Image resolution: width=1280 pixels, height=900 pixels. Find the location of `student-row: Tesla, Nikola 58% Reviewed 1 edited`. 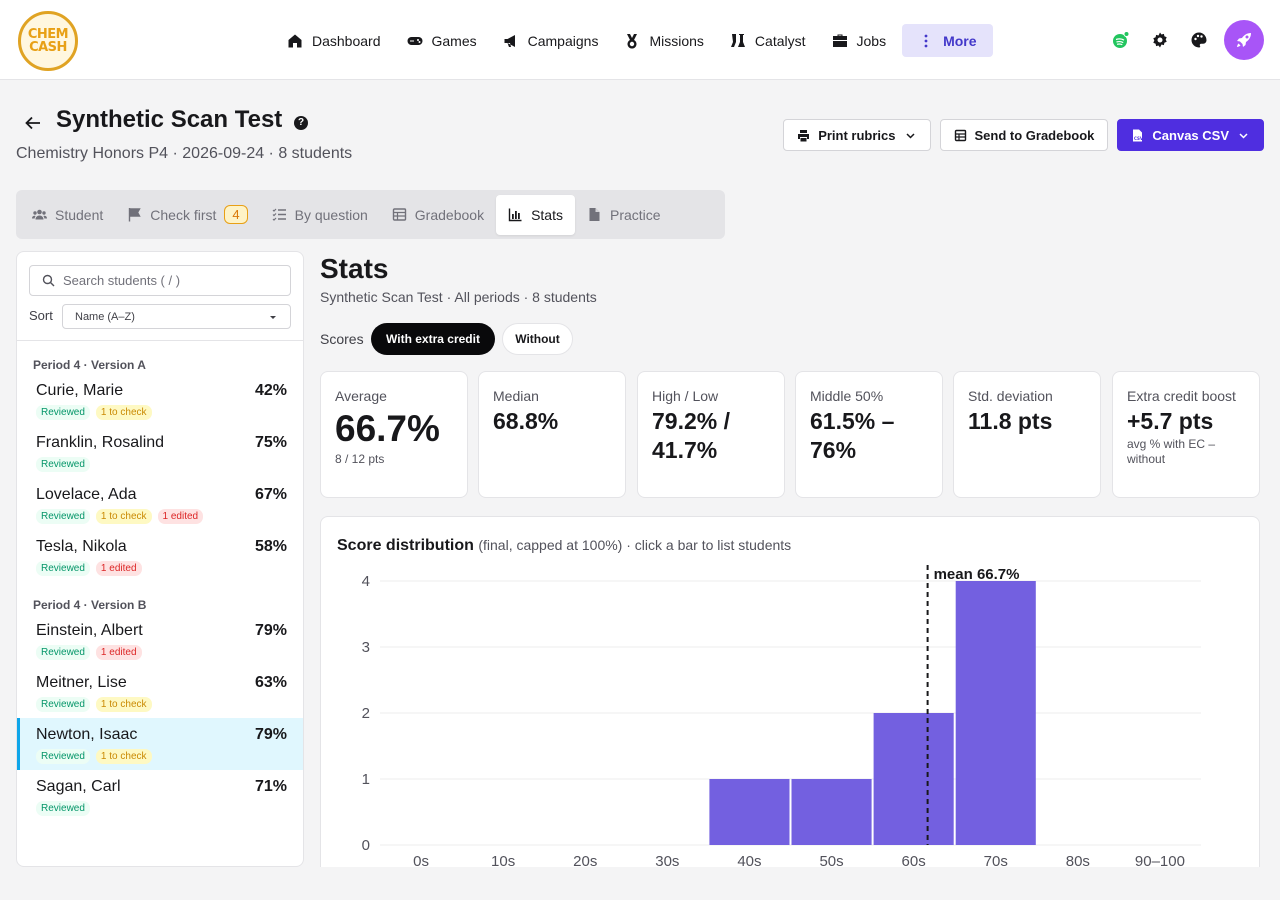

student-row: Tesla, Nikola 58% Reviewed 1 edited is located at coordinates (160, 556).